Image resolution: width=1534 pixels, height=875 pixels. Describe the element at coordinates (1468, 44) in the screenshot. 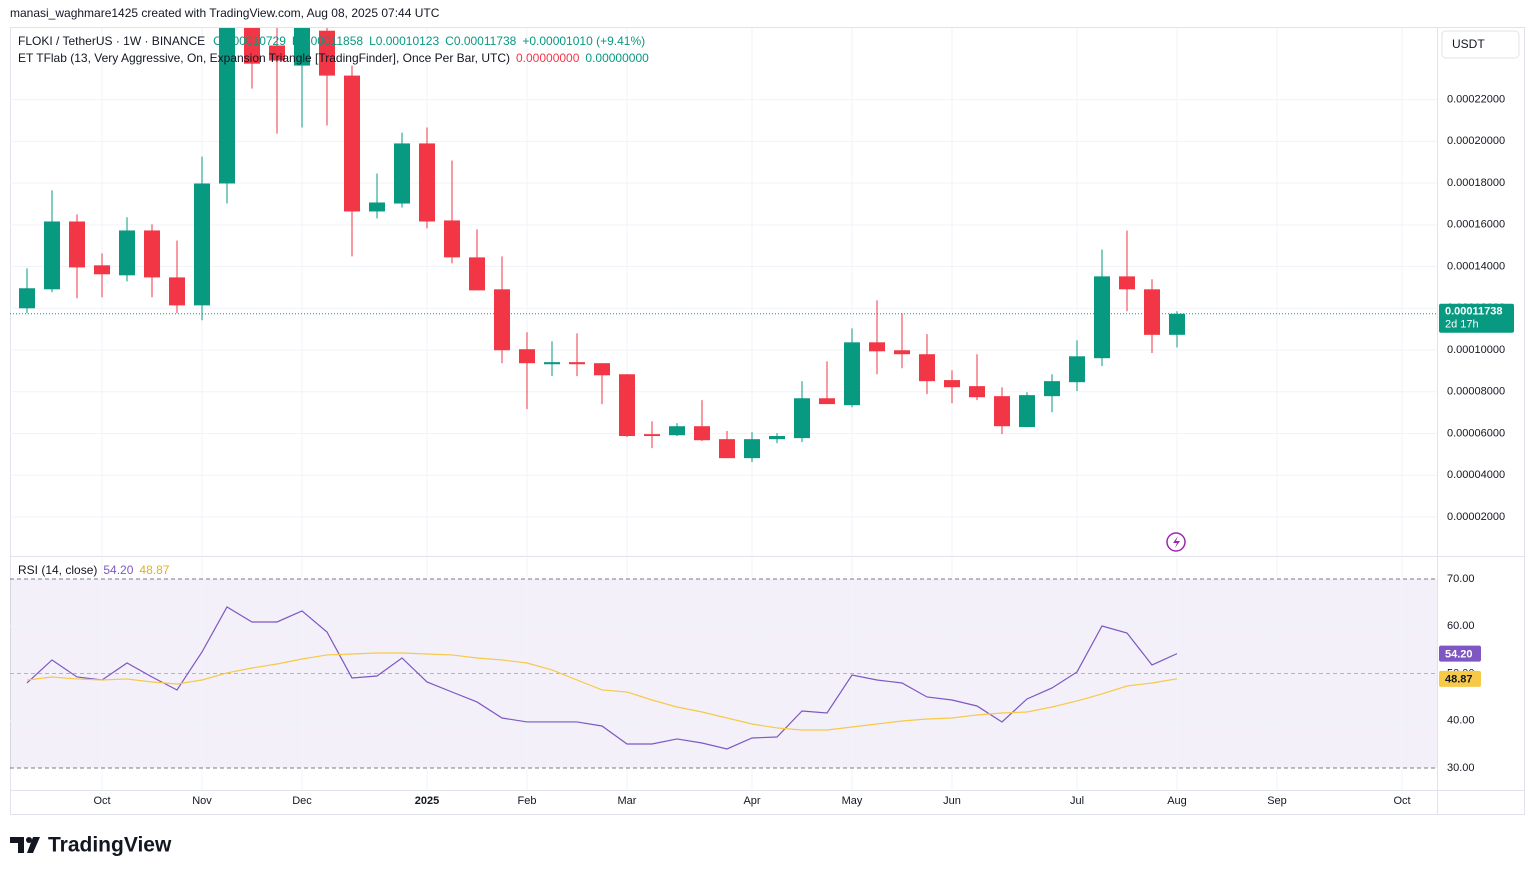

I see `currency-label: USDT` at that location.